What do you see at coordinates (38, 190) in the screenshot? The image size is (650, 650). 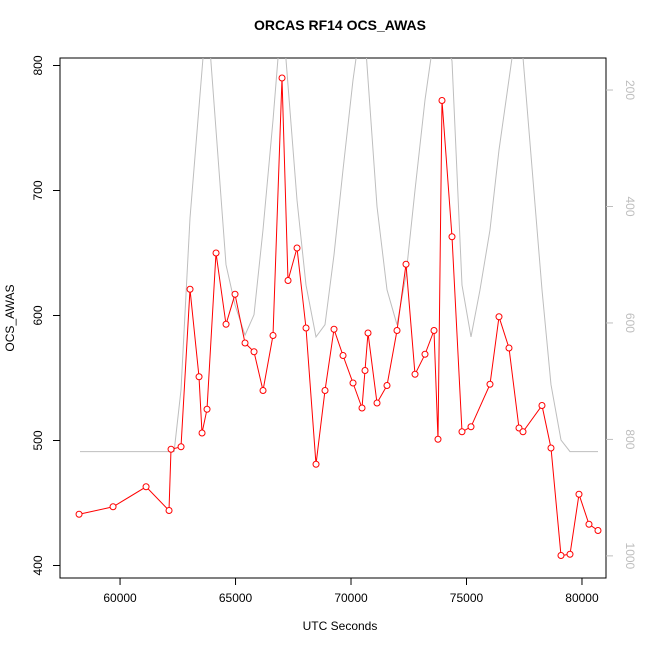 I see `y-tick-label: 700` at bounding box center [38, 190].